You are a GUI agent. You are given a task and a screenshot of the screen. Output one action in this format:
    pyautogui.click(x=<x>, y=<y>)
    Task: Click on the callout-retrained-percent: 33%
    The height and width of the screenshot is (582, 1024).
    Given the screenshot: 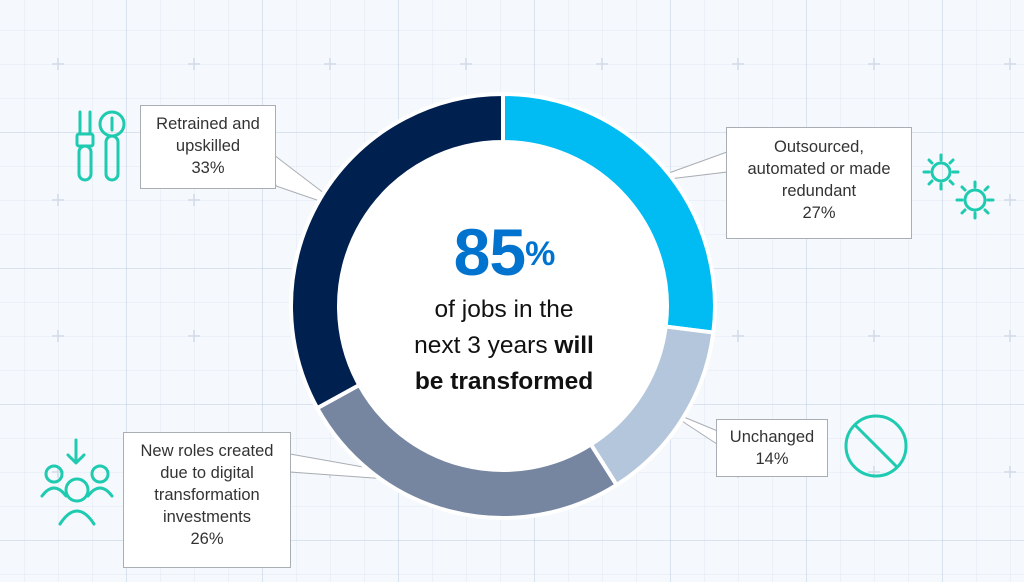 What is the action you would take?
    pyautogui.click(x=208, y=168)
    